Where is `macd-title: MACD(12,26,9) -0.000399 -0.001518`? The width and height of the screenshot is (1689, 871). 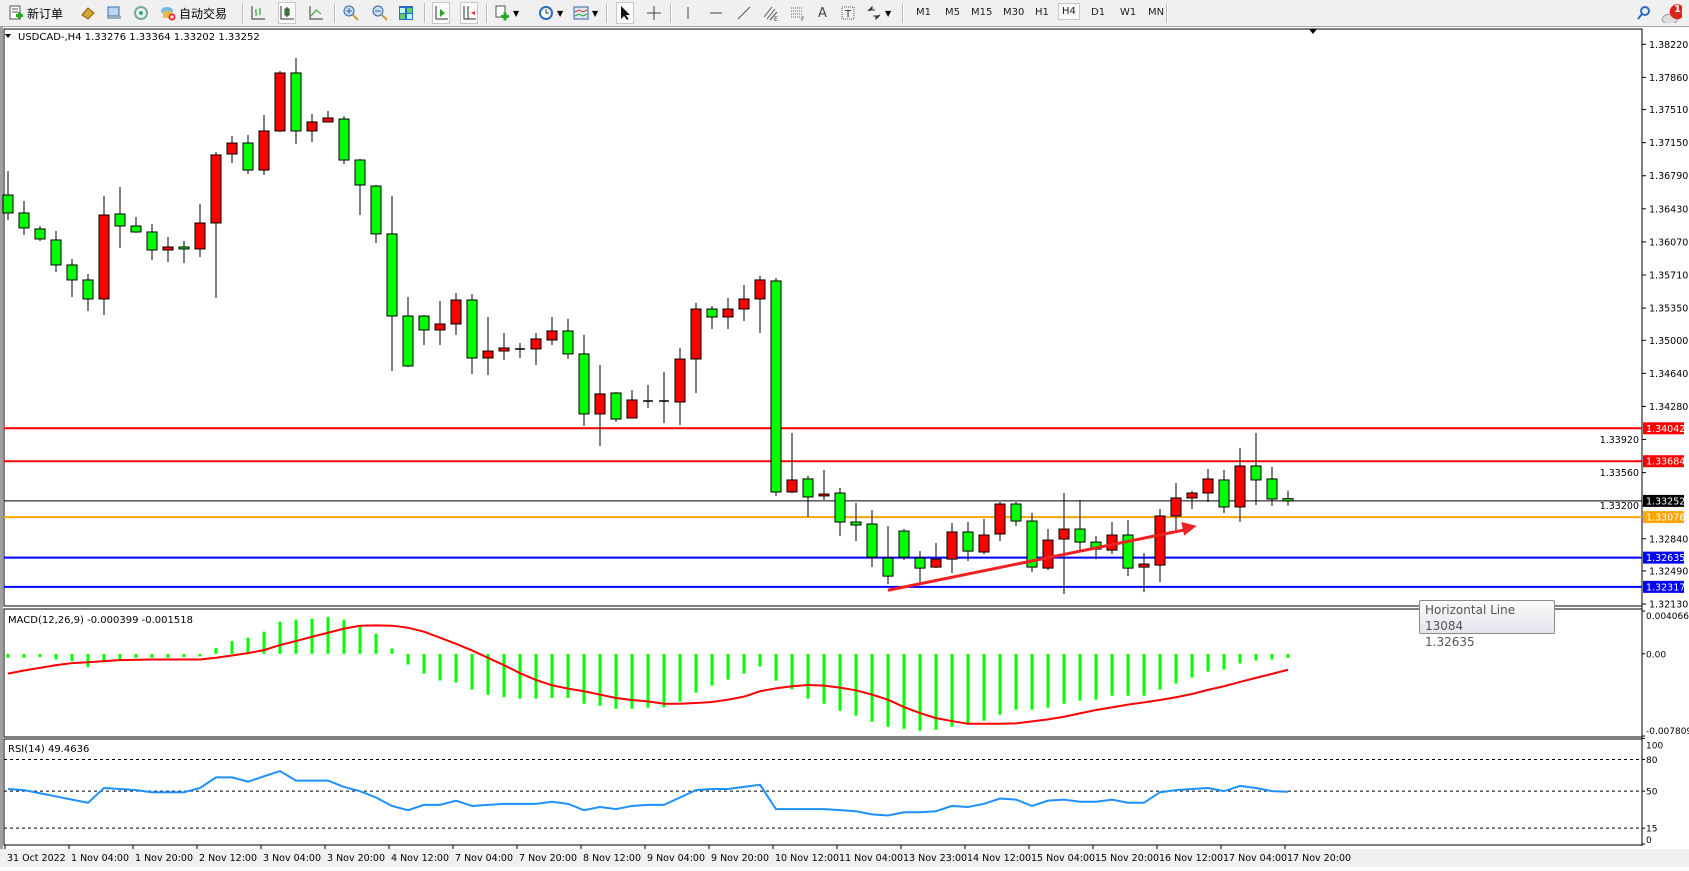 macd-title: MACD(12,26,9) -0.000399 -0.001518 is located at coordinates (100, 620).